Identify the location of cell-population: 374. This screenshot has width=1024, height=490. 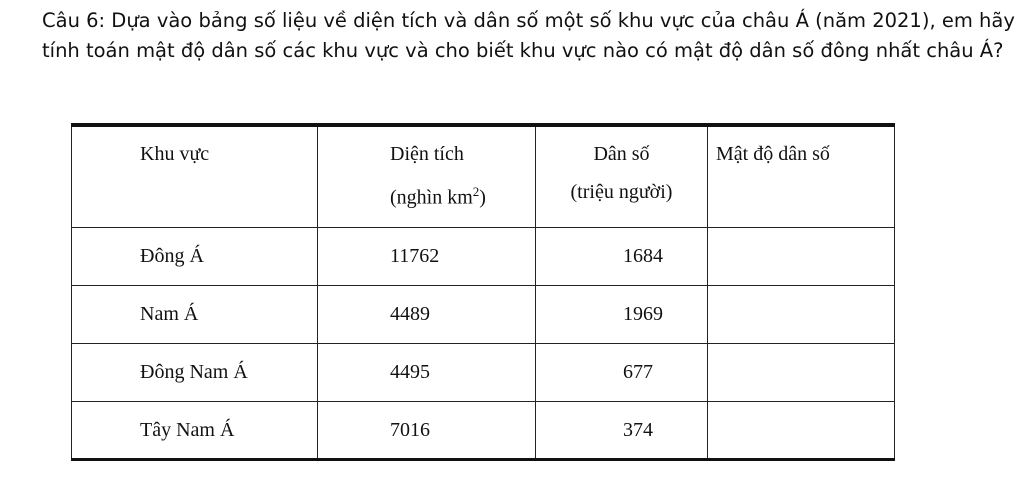
(621, 430).